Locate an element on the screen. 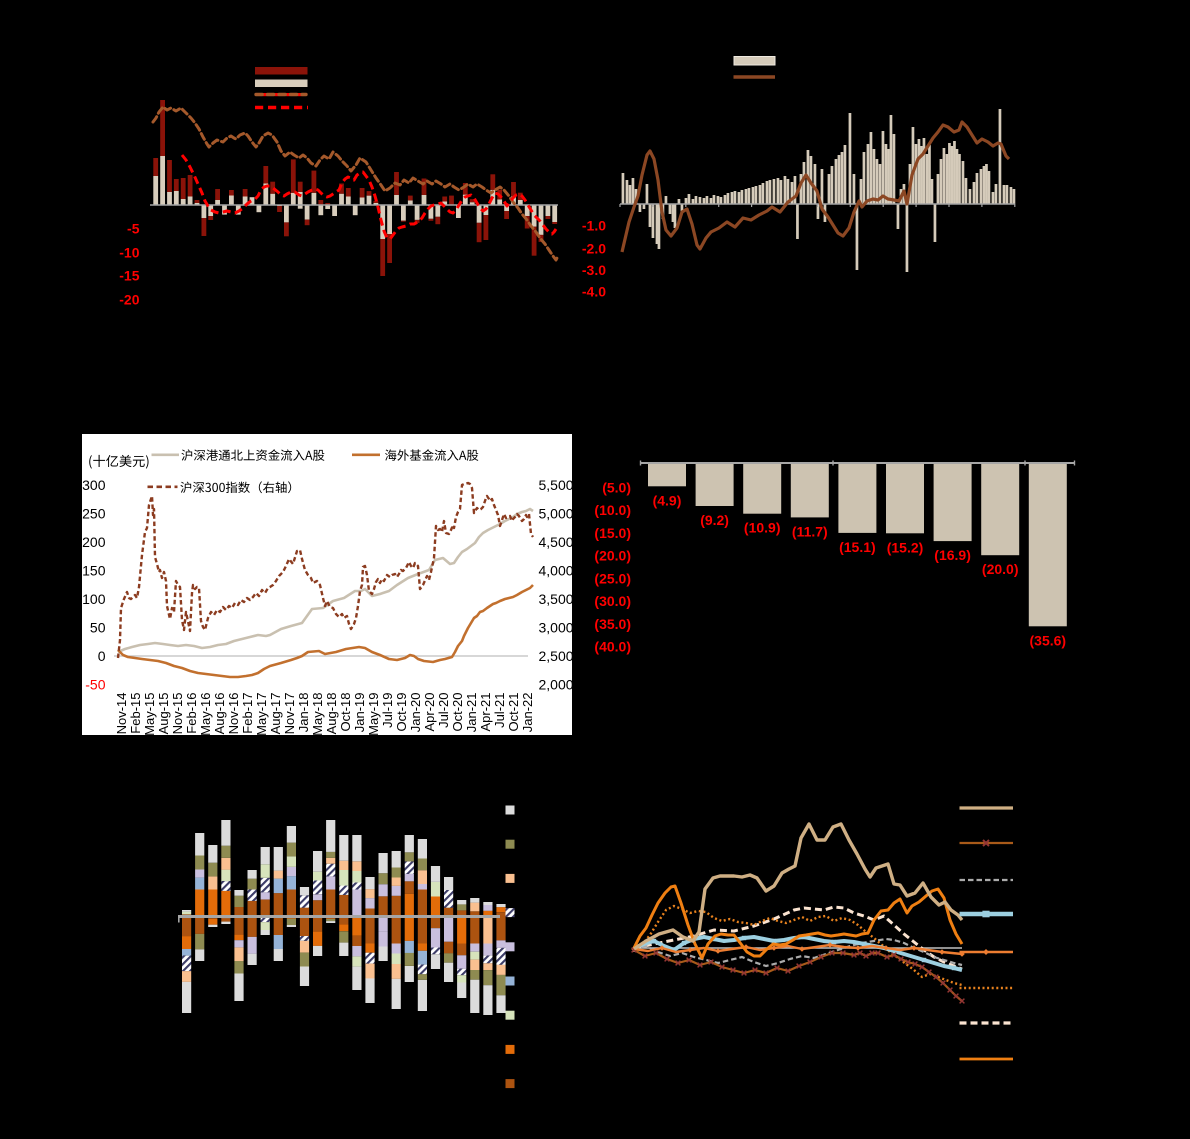  svg-text: May-15 is located at coordinates (149, 714).